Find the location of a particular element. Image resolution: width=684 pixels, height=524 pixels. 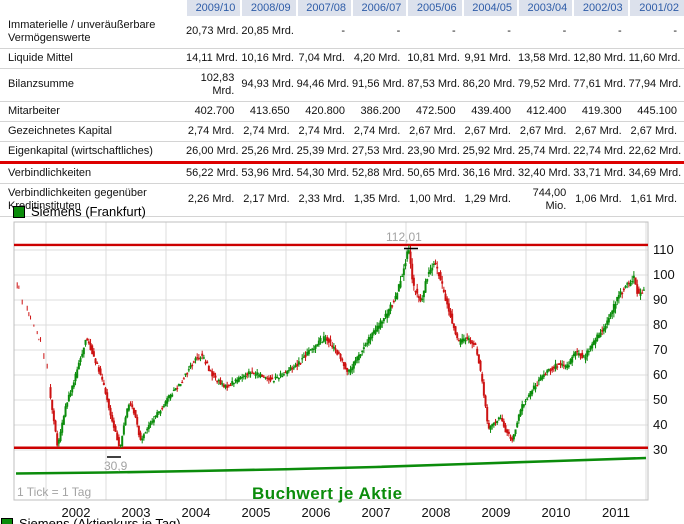

column-header: 2005/06 is located at coordinates (434, 8).